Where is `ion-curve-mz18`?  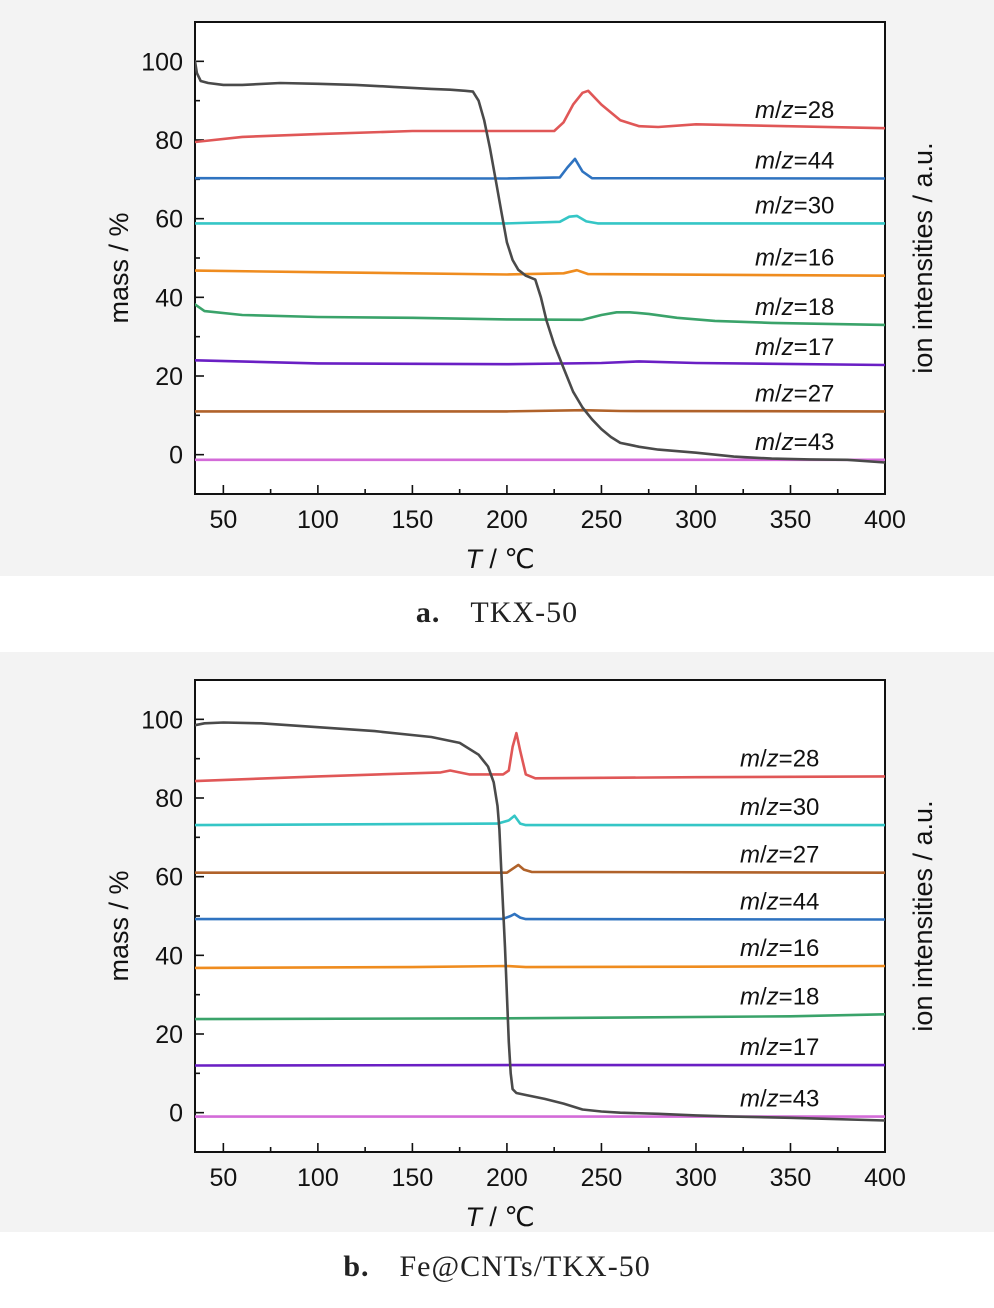 ion-curve-mz18 is located at coordinates (540, 1016).